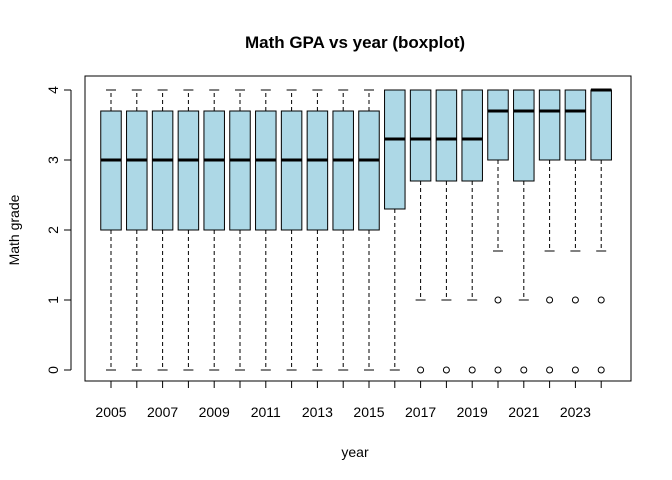 The height and width of the screenshot is (480, 672). What do you see at coordinates (317, 412) in the screenshot?
I see `x-tick-label: 2013` at bounding box center [317, 412].